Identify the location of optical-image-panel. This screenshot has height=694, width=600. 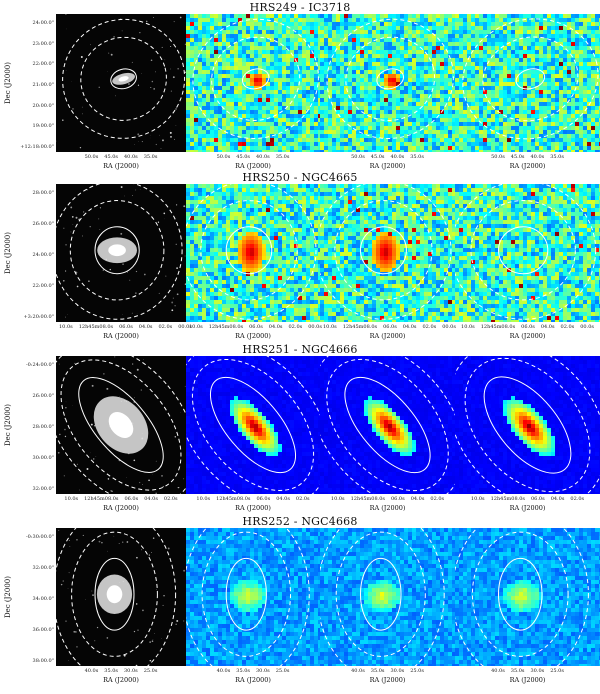
(121, 253).